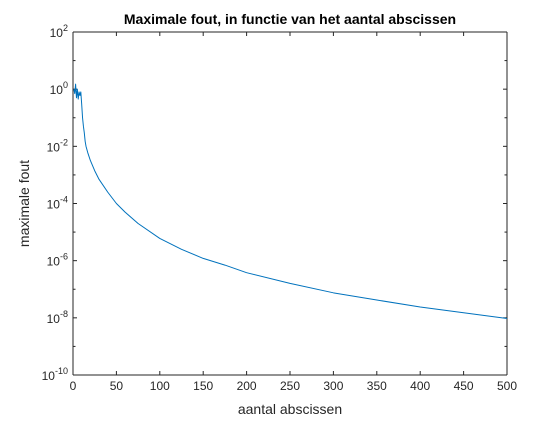 The height and width of the screenshot is (425, 560). I want to click on x-tick-label: 0, so click(73, 386).